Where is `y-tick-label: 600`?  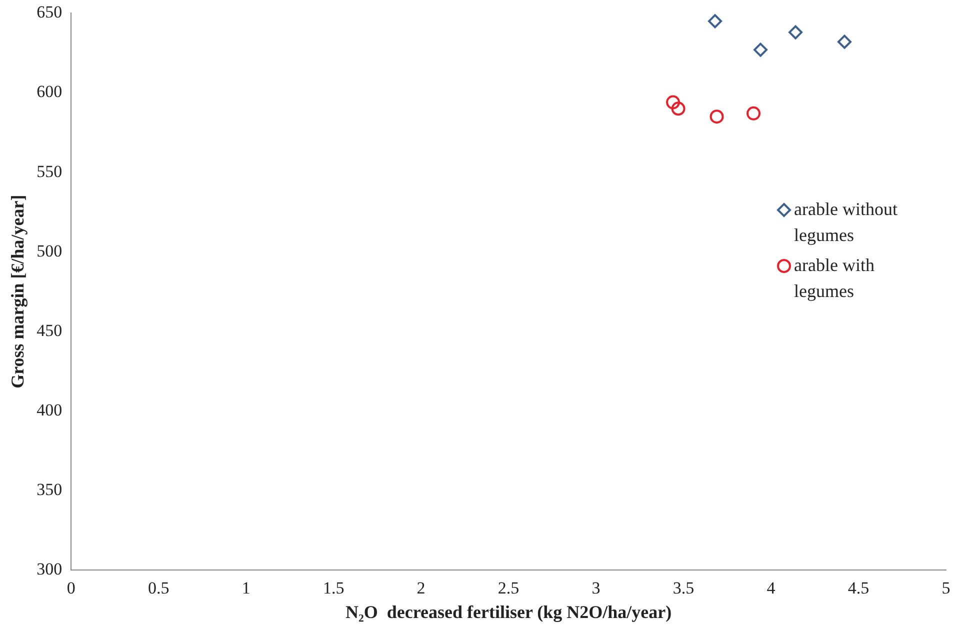 y-tick-label: 600 is located at coordinates (49, 92).